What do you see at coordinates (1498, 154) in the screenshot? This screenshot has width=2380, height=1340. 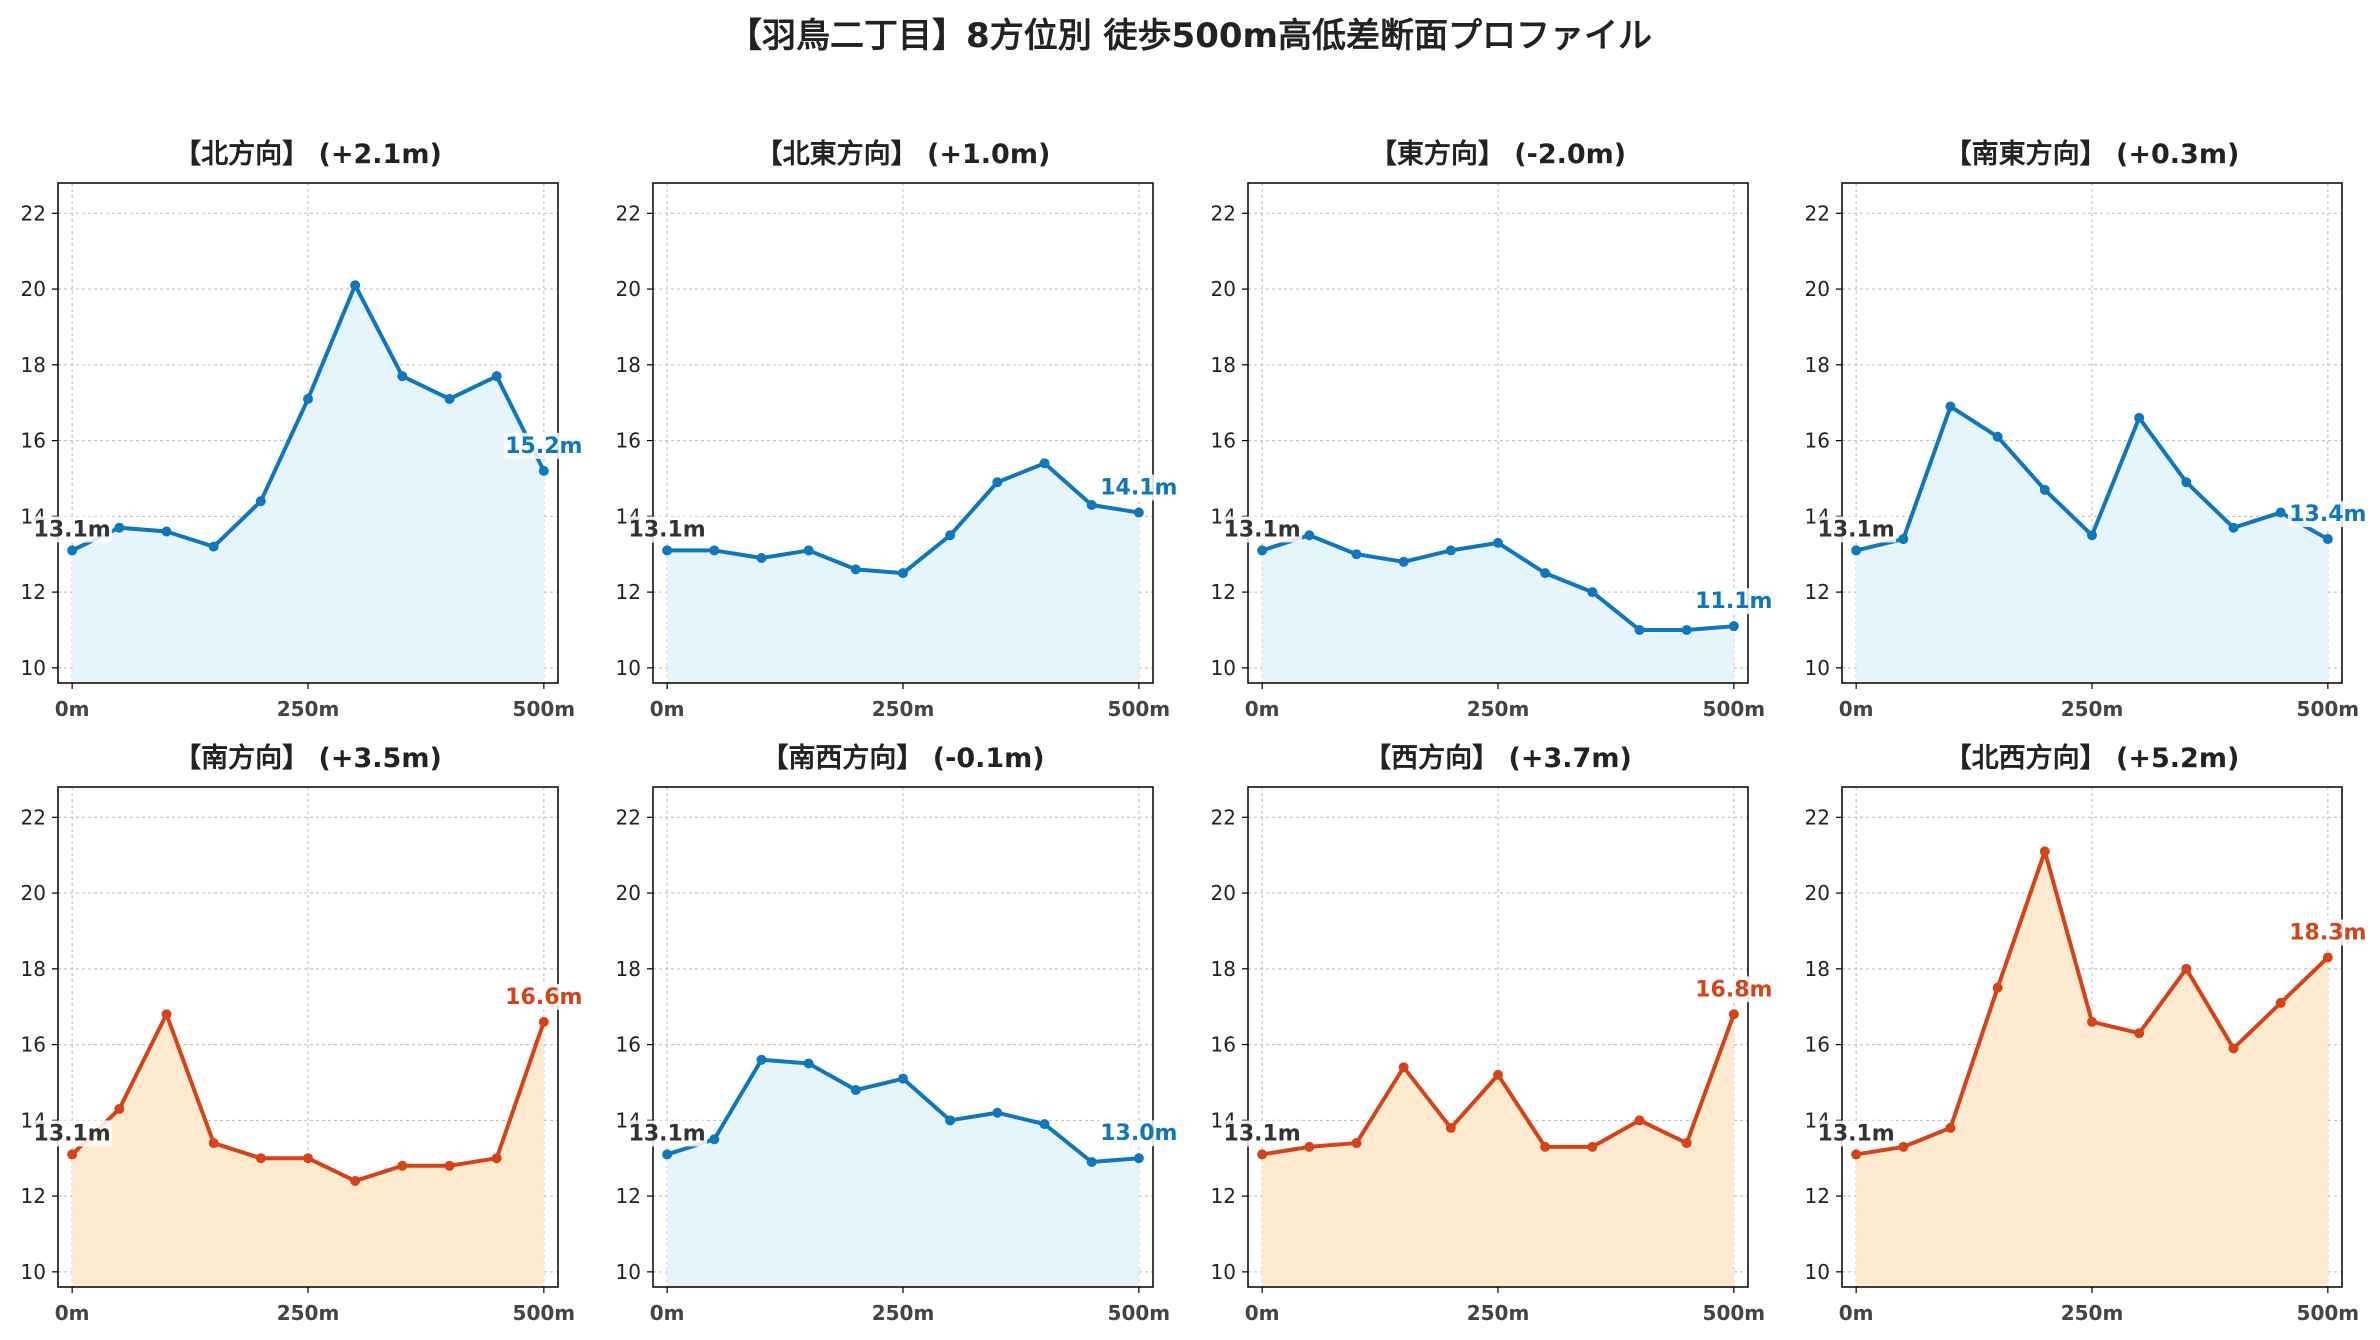 I see `subplot-title: 【東方向】 (-2.0m)` at bounding box center [1498, 154].